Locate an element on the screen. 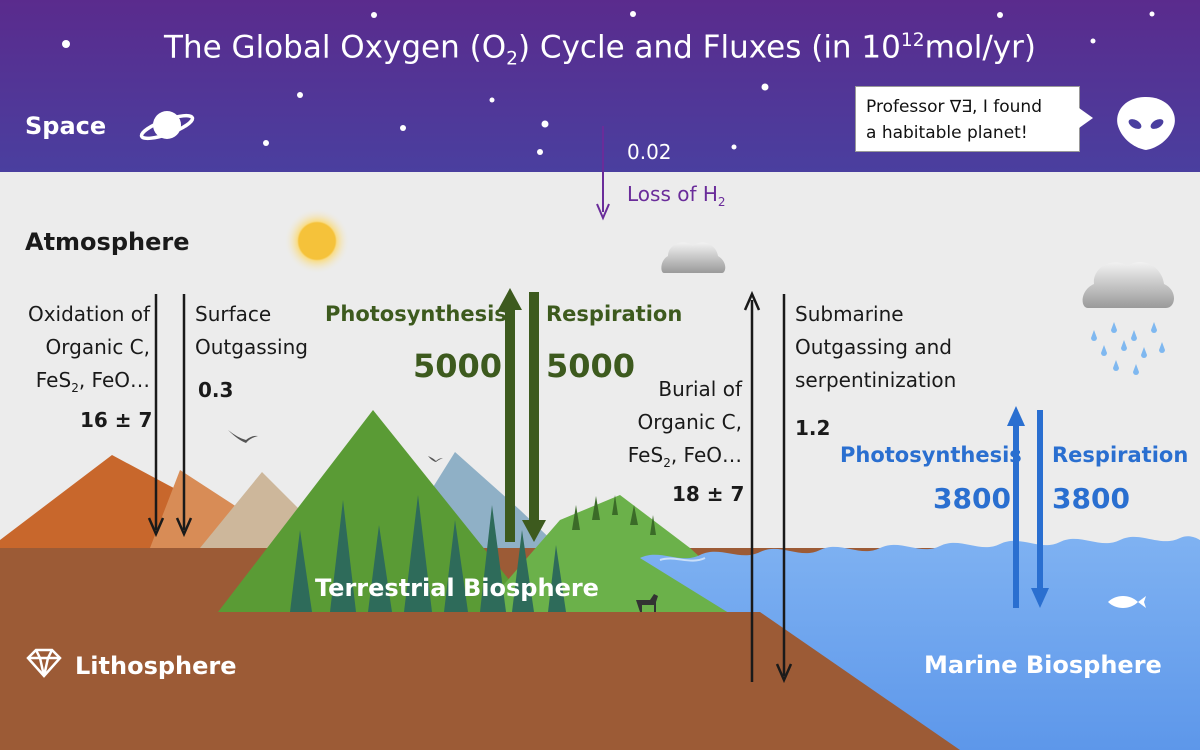 This screenshot has width=1200, height=750. marine-respiration-arrow is located at coordinates (1040, 509).